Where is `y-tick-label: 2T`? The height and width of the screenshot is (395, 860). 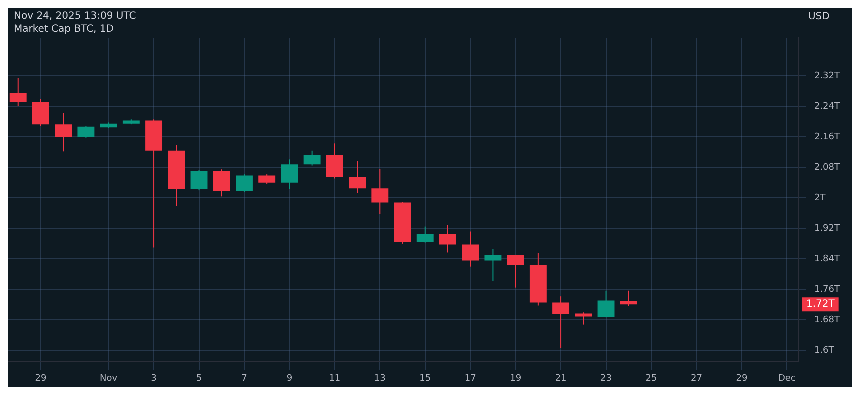
y-tick-label: 2T is located at coordinates (820, 199).